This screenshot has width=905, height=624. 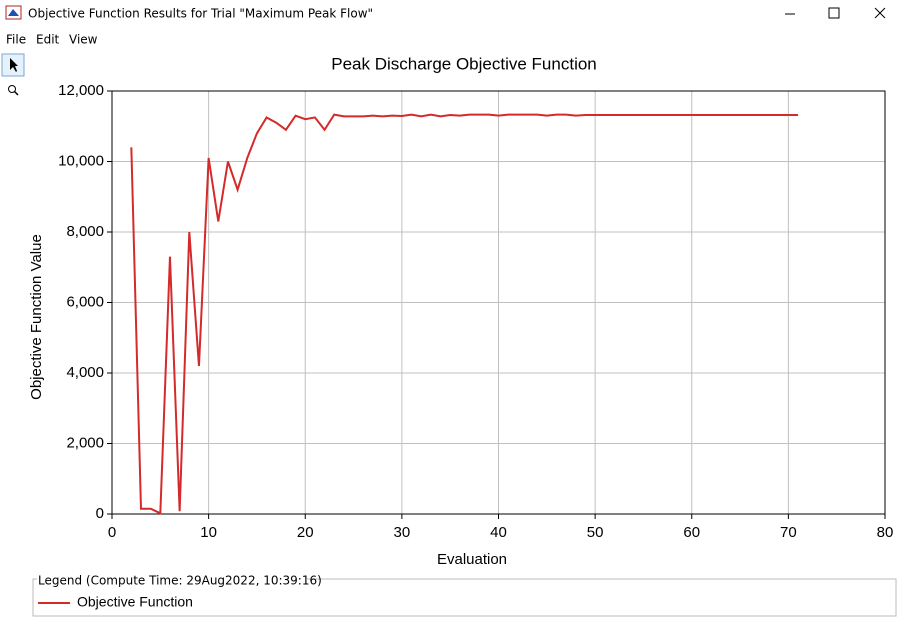 What do you see at coordinates (12, 89) in the screenshot?
I see `zoom-tool` at bounding box center [12, 89].